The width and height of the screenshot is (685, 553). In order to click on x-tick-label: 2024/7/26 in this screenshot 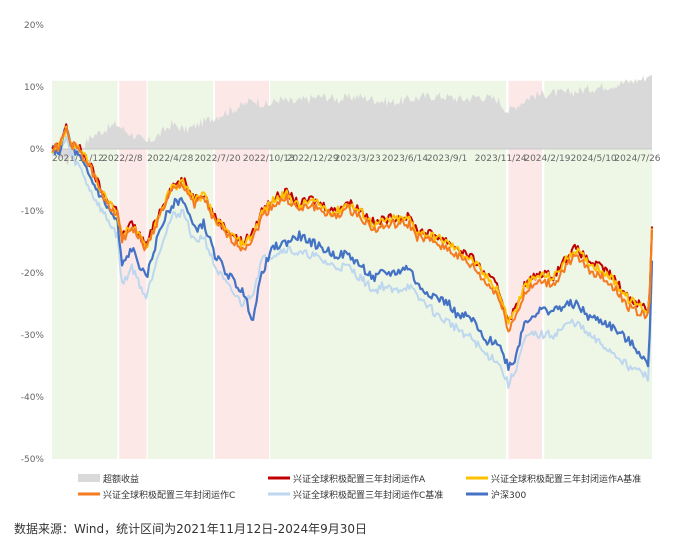, I will do `click(637, 159)`.